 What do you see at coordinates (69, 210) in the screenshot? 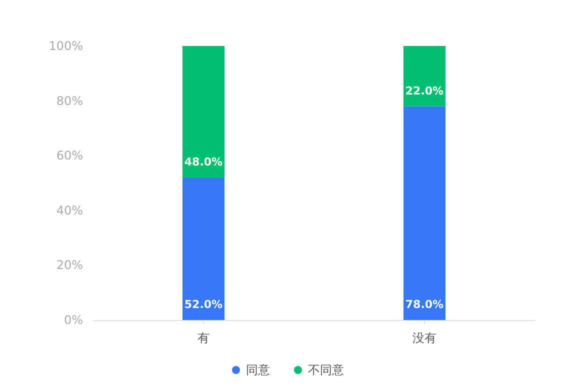
I see `y-tick-label: 40%` at bounding box center [69, 210].